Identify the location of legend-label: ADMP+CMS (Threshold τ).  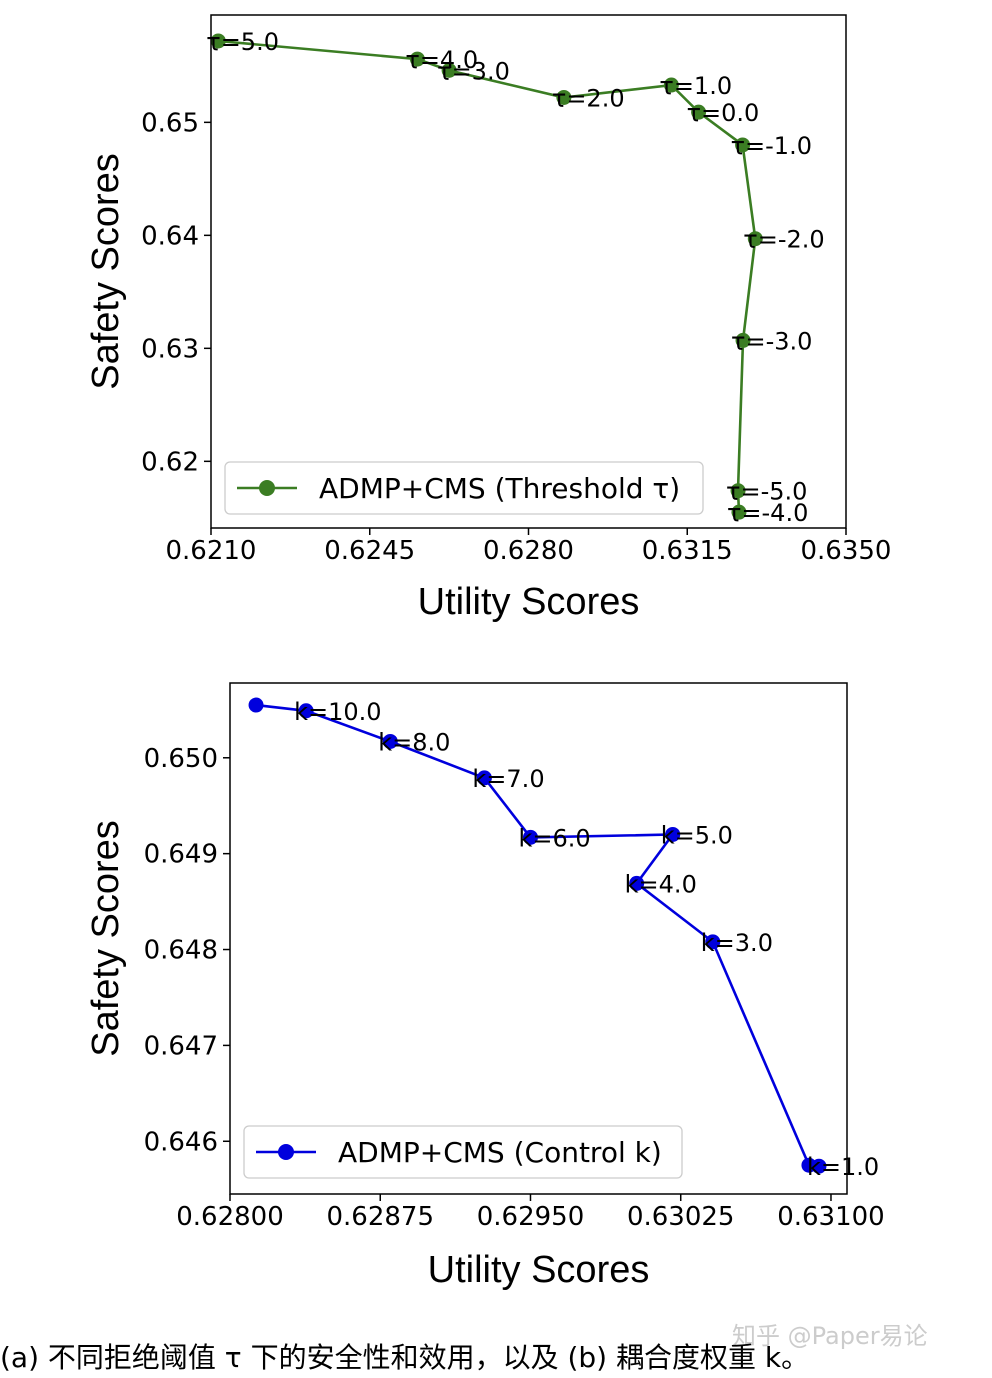
(499, 488).